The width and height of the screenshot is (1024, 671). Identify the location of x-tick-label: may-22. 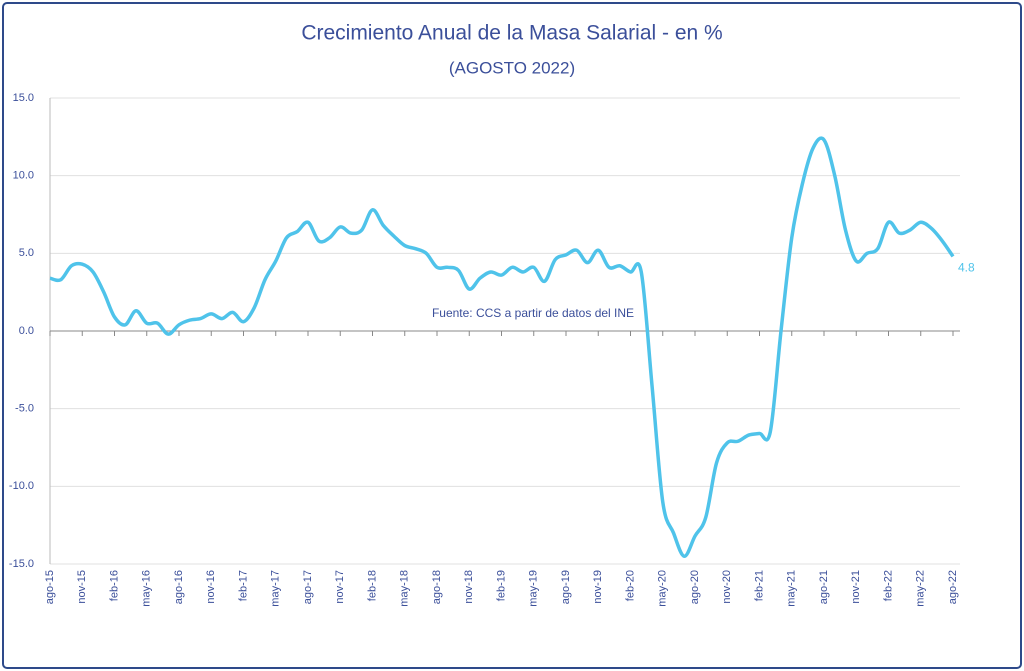
(921, 588).